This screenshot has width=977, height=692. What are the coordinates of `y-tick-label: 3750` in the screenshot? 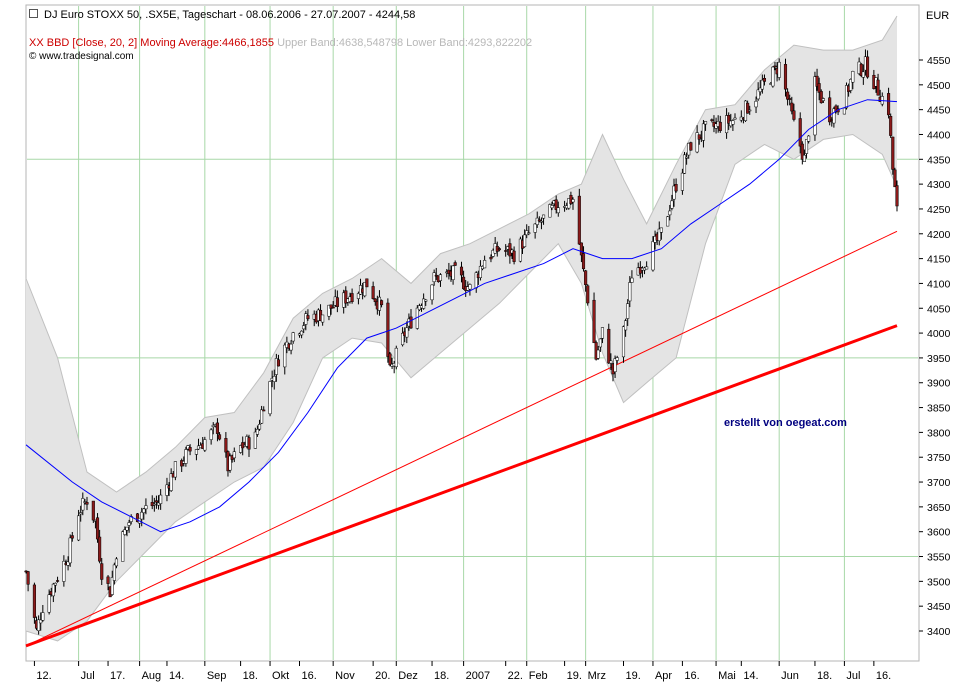 It's located at (939, 458).